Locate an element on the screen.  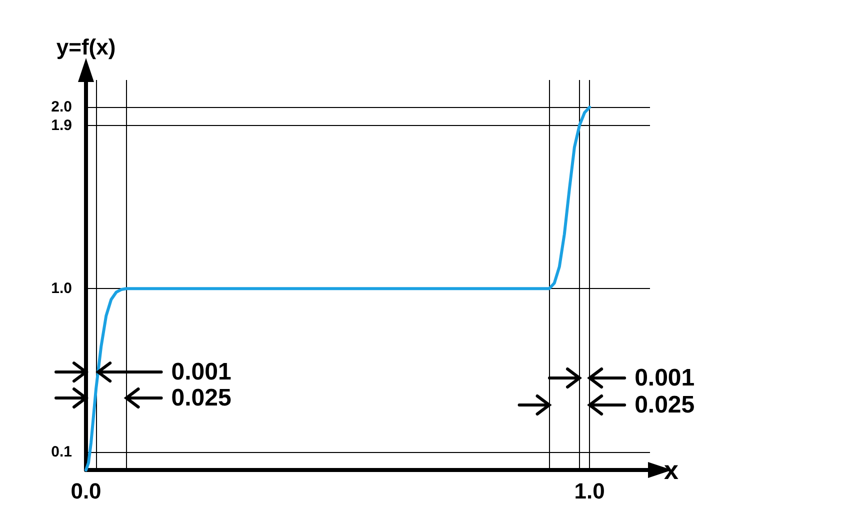
y-tick-label: 2.0 is located at coordinates (61, 107).